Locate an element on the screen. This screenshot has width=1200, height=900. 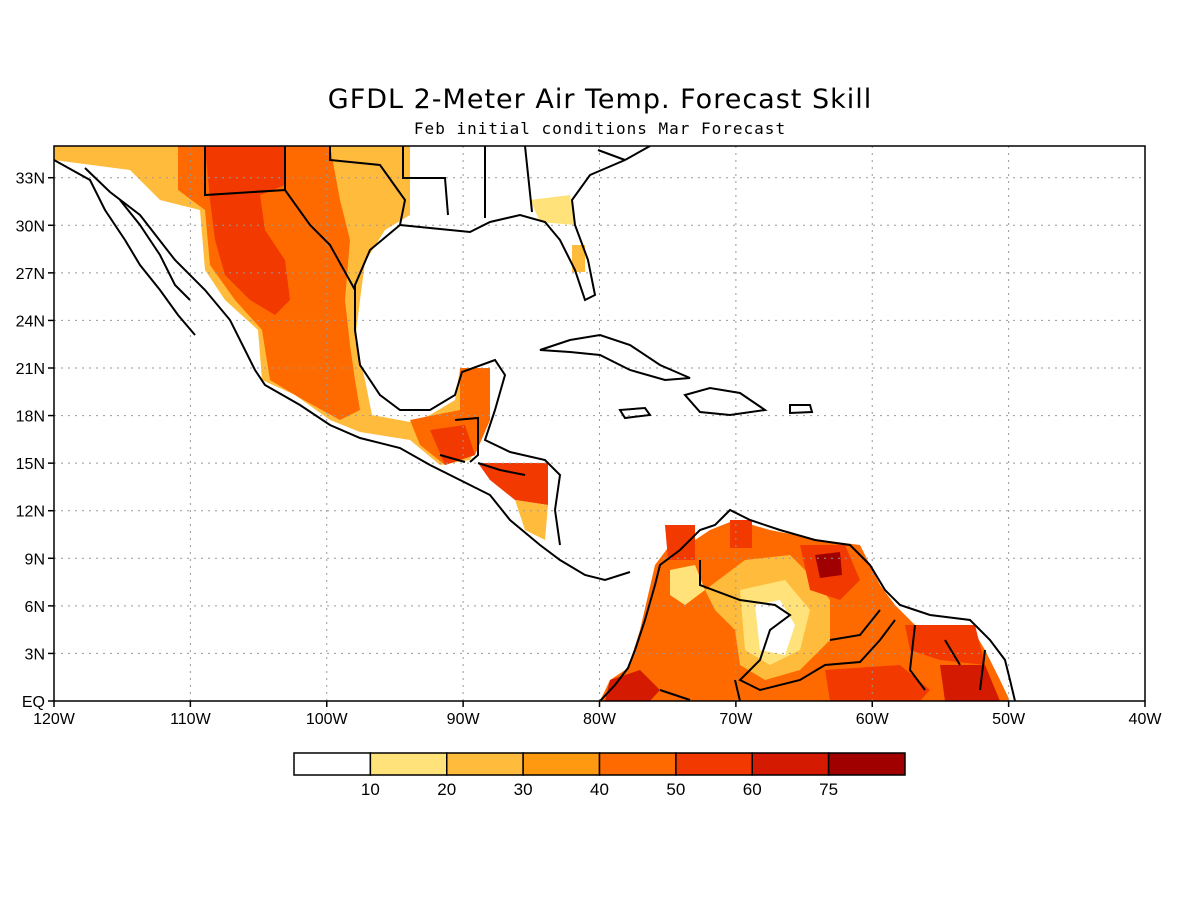
x-tick-label: 70W is located at coordinates (736, 719).